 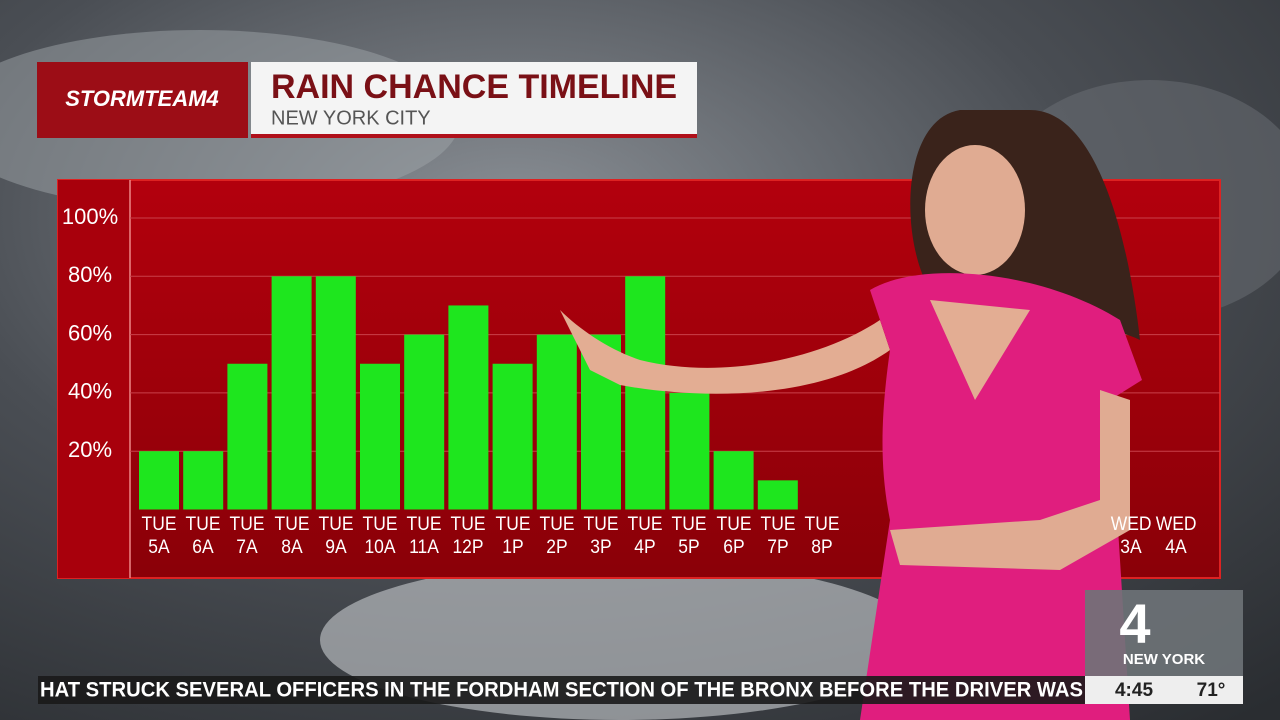 What do you see at coordinates (513, 536) in the screenshot?
I see `x-tick-label: TUE 1P` at bounding box center [513, 536].